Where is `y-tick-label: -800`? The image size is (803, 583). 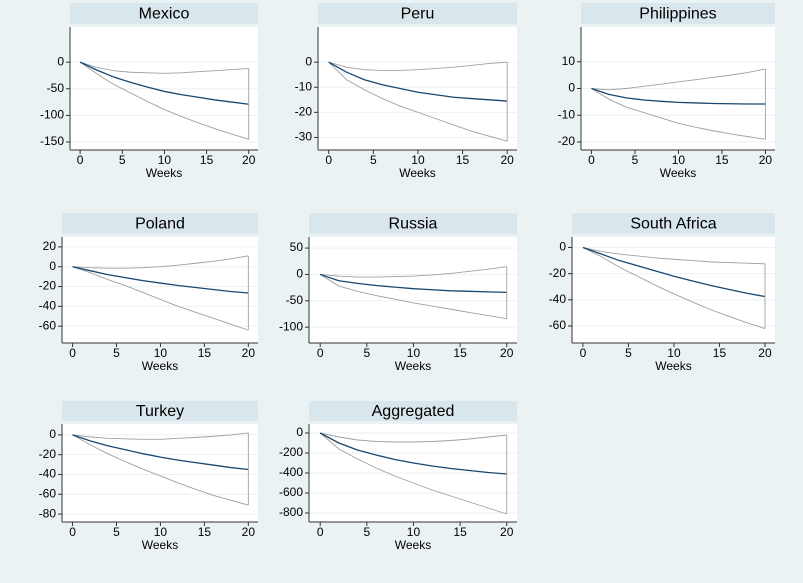 y-tick-label: -800 is located at coordinates (291, 512).